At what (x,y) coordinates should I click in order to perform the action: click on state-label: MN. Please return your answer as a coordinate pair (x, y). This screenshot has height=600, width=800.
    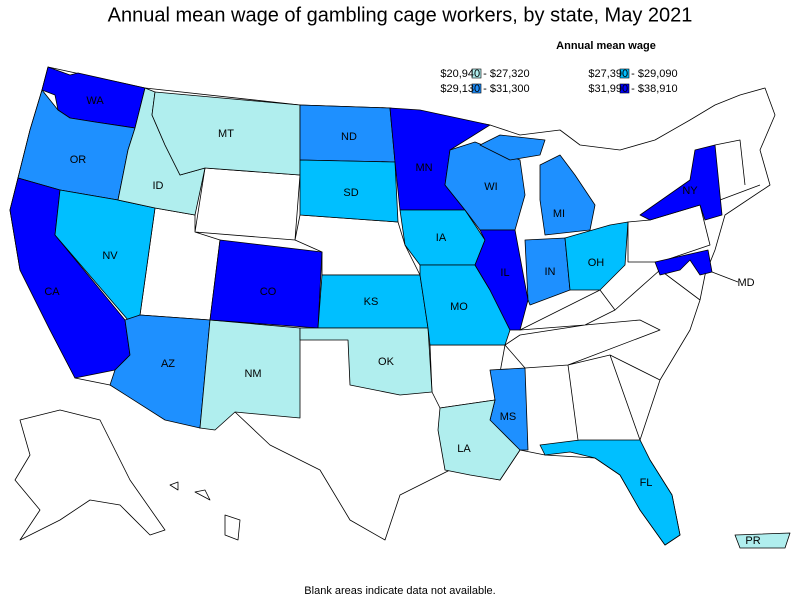
    Looking at the image, I should click on (423, 168).